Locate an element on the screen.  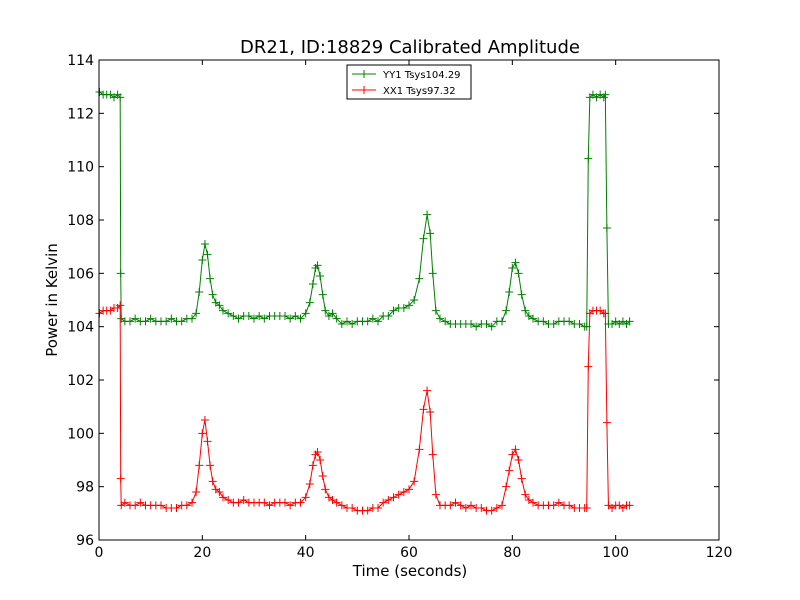
x-axis-label: Time (seconds) is located at coordinates (410, 571).